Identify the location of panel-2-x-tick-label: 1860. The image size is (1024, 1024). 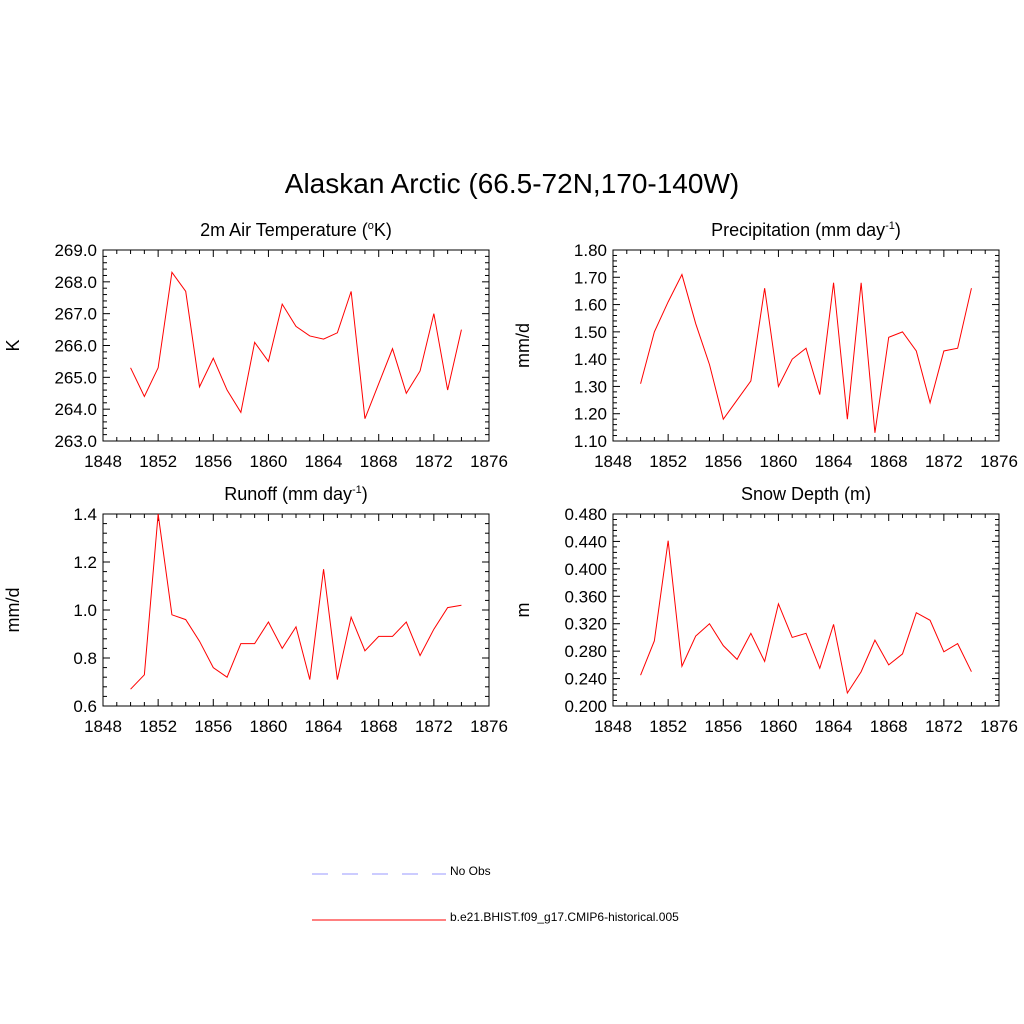
(779, 461).